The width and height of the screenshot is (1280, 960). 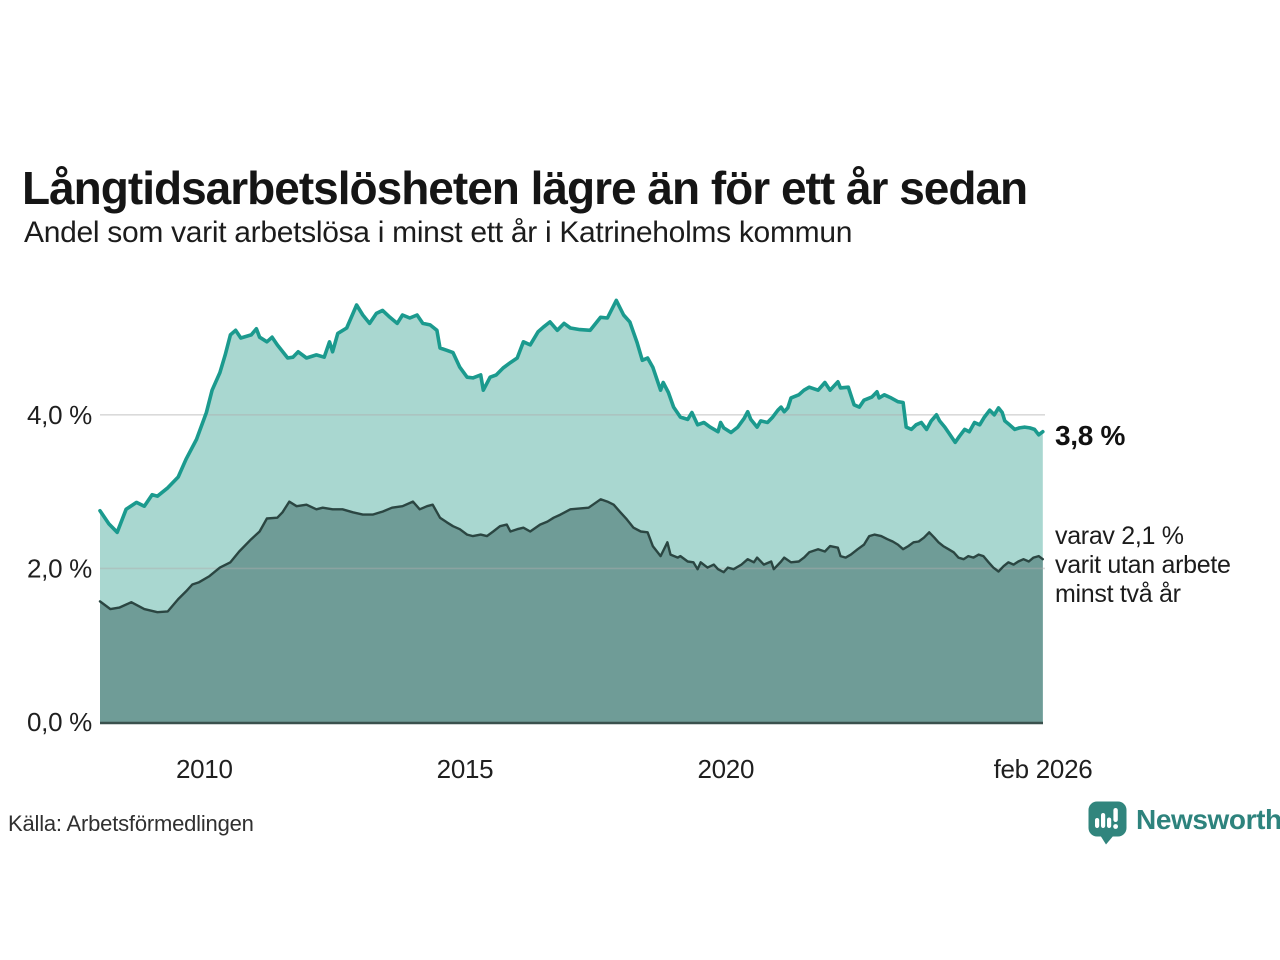 I want to click on x-tick-label: 2010, so click(x=204, y=769).